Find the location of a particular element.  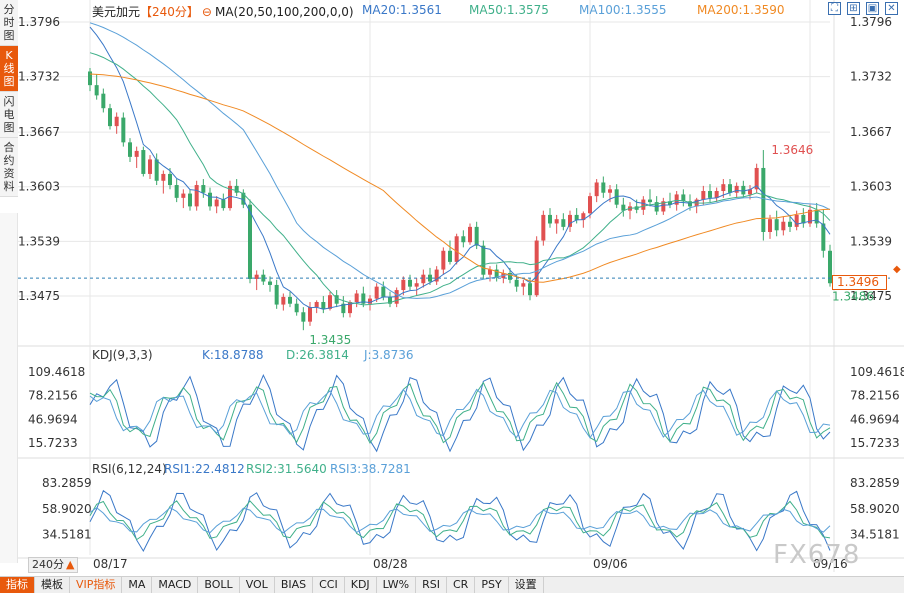

ma-value-0: MA20:1.3561 is located at coordinates (402, 10).